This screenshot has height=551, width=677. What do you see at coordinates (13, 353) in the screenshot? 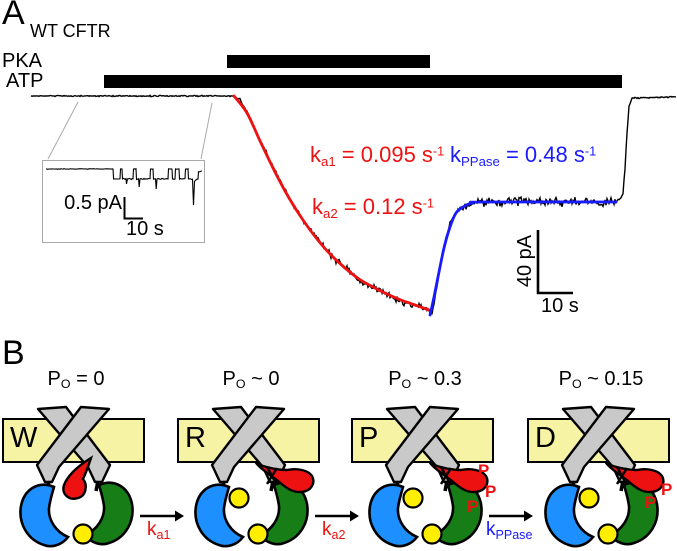
I see `panel-b-label: B` at bounding box center [13, 353].